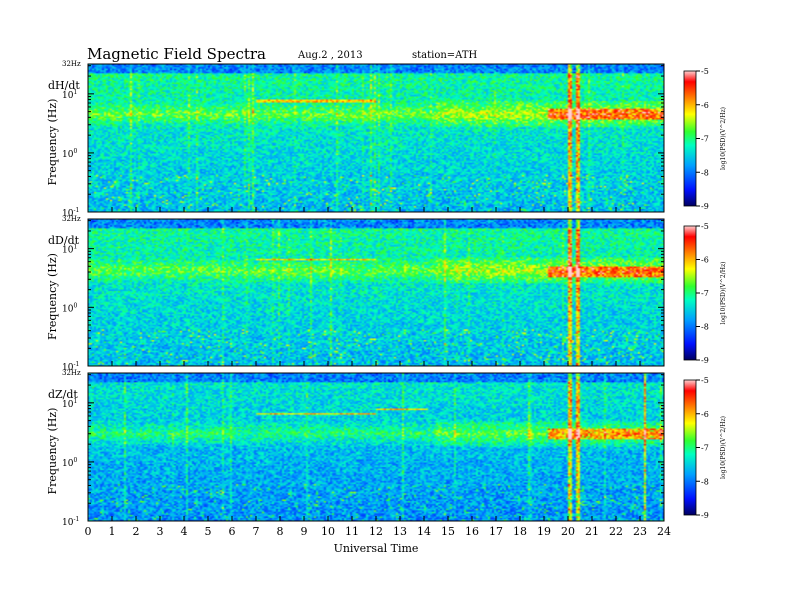 The width and height of the screenshot is (792, 612). Describe the element at coordinates (88, 531) in the screenshot. I see `x-tick-label: 0` at that location.